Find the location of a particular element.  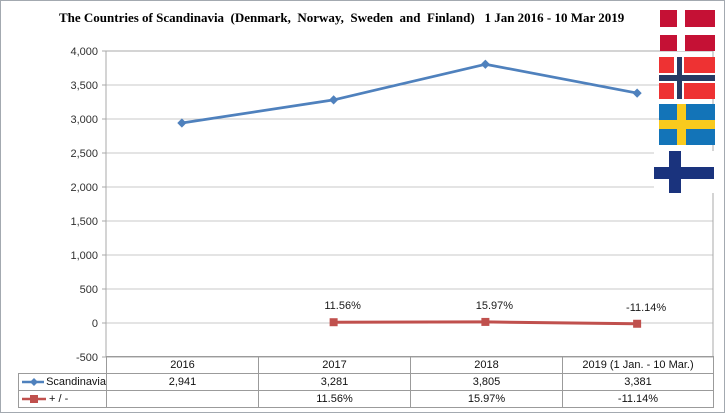

table-row: + / - 11.56% 15.97% -11.14% is located at coordinates (366, 399).